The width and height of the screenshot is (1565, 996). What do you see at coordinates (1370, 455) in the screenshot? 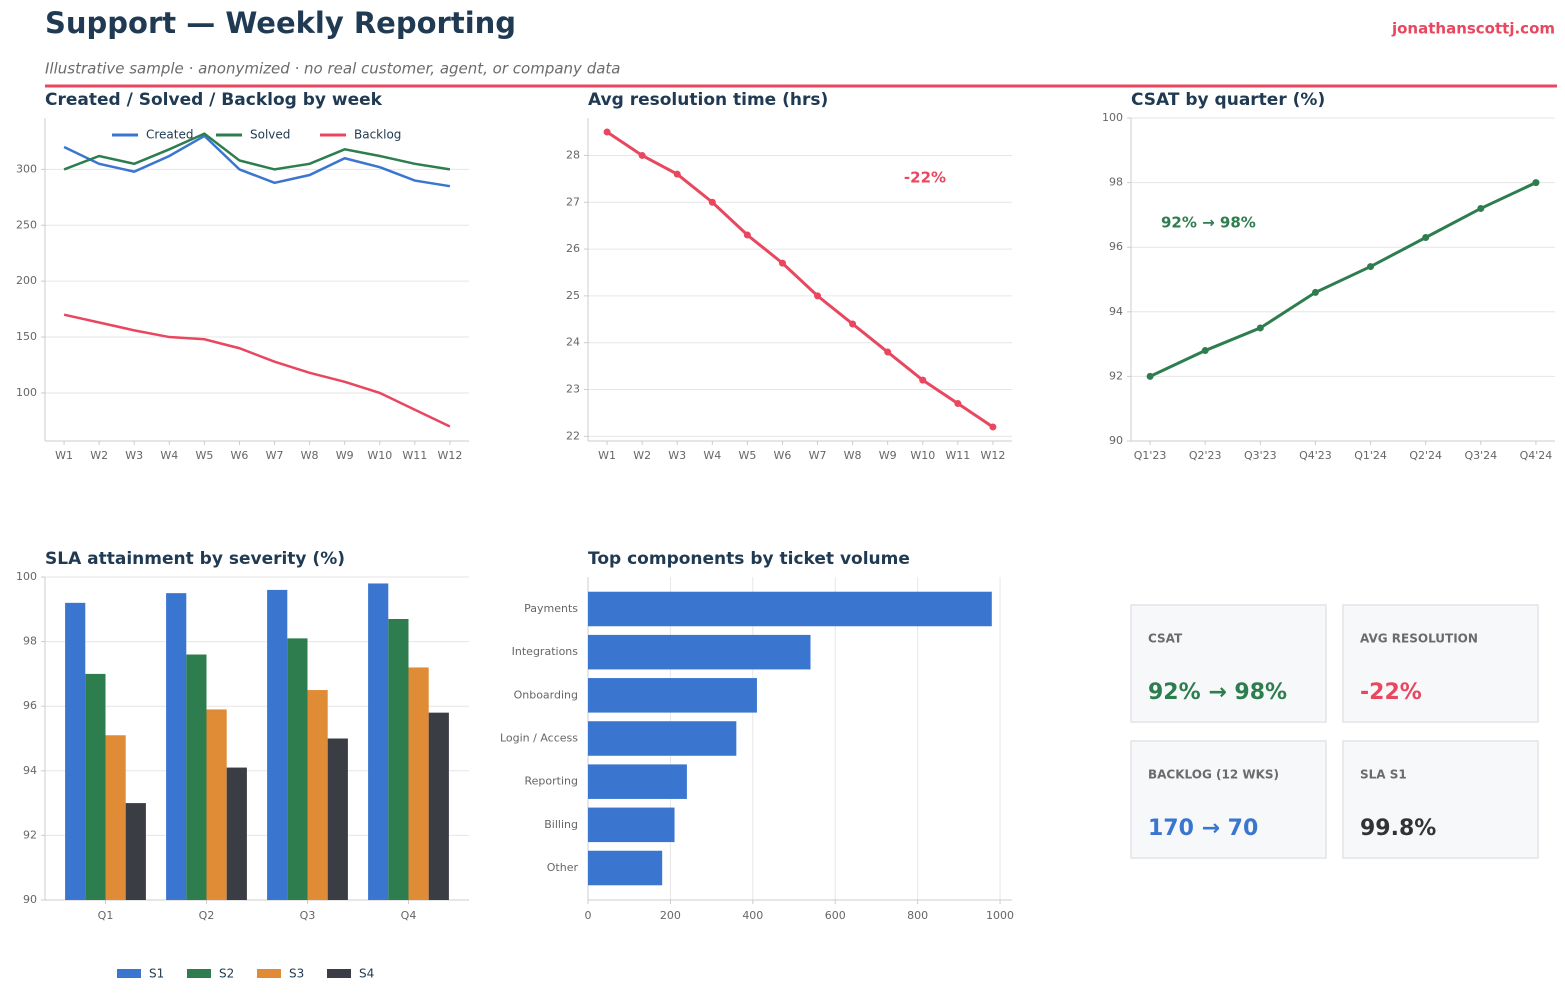
I see `x-tick-label: Q1'24` at bounding box center [1370, 455].